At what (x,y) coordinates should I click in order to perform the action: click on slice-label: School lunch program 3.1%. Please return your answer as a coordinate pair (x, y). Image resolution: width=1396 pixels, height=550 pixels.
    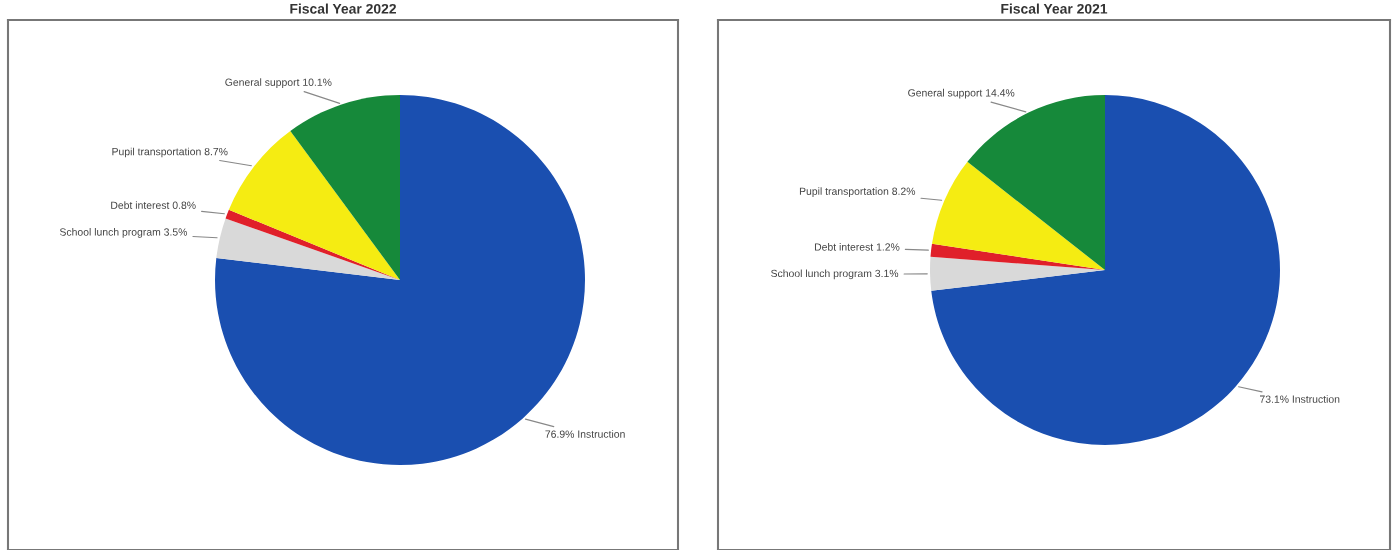
    Looking at the image, I should click on (835, 274).